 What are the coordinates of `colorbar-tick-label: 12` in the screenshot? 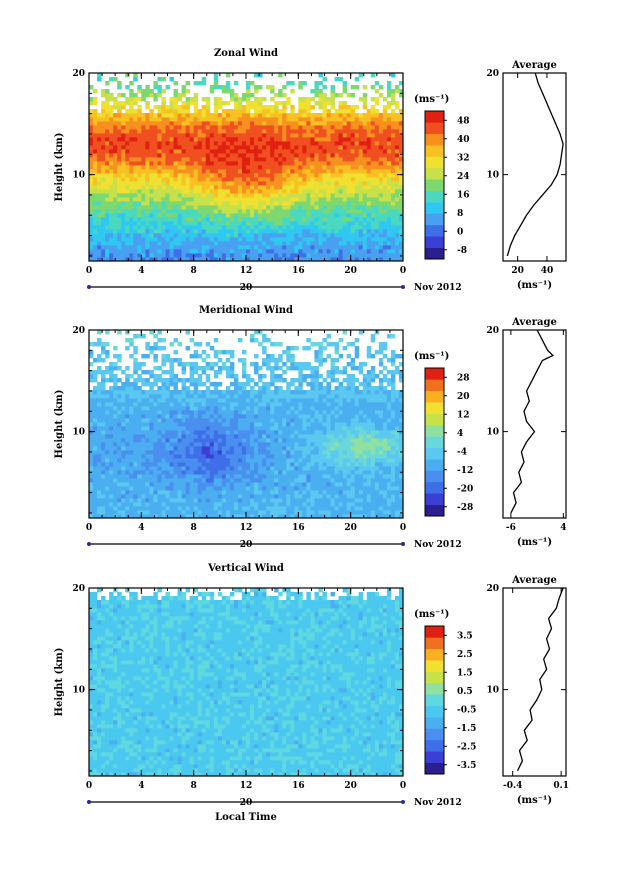 It's located at (463, 415).